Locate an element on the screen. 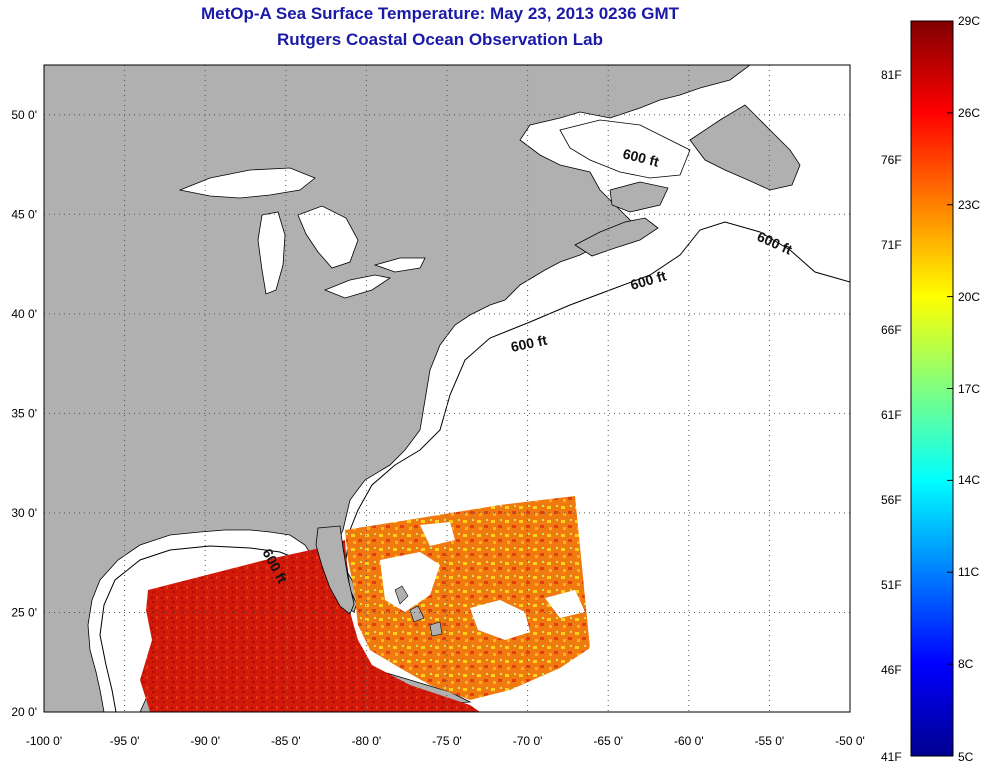 This screenshot has width=984, height=770. land-peninsula-gaspe is located at coordinates (639, 197).